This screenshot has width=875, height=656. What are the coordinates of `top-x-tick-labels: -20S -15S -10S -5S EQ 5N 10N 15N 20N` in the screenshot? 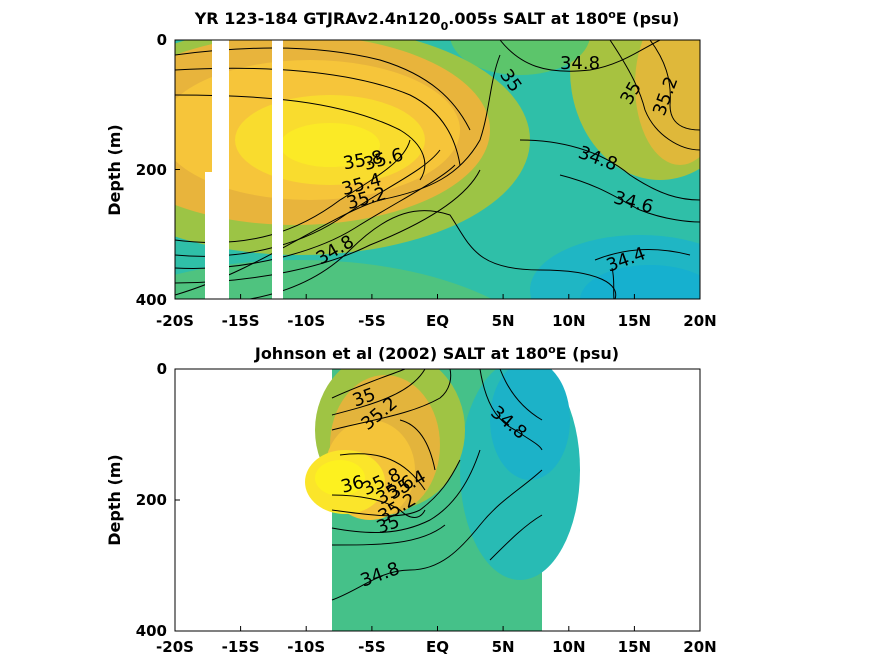 It's located at (436, 321).